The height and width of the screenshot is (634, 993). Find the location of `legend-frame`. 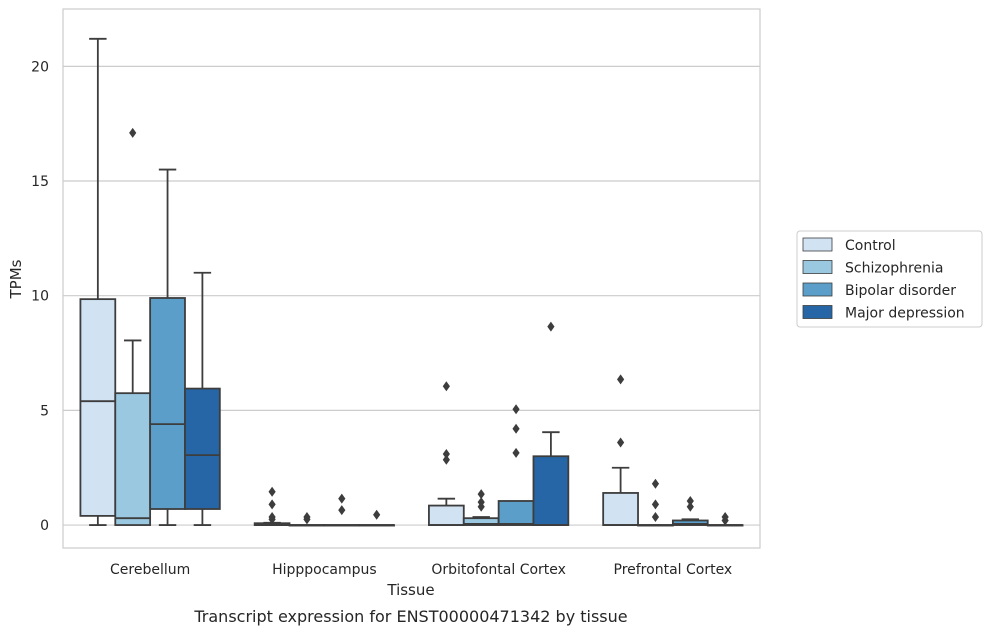

legend-frame is located at coordinates (889, 279).